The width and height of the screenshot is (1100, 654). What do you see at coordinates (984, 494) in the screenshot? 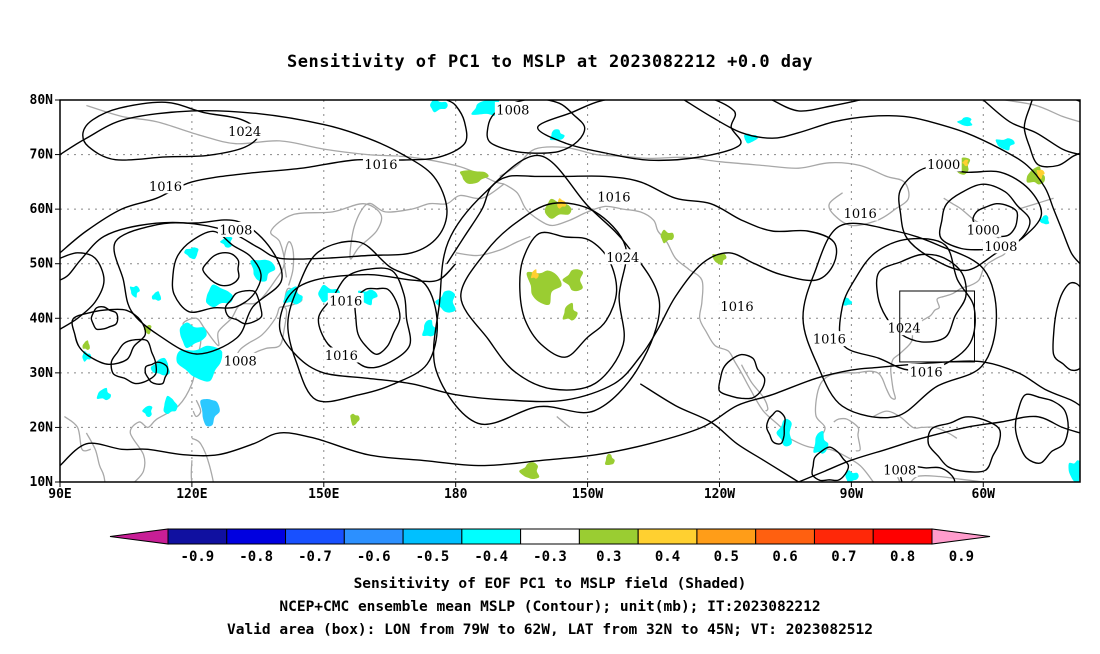
I see `lon-tick-label: 60W` at bounding box center [984, 494].